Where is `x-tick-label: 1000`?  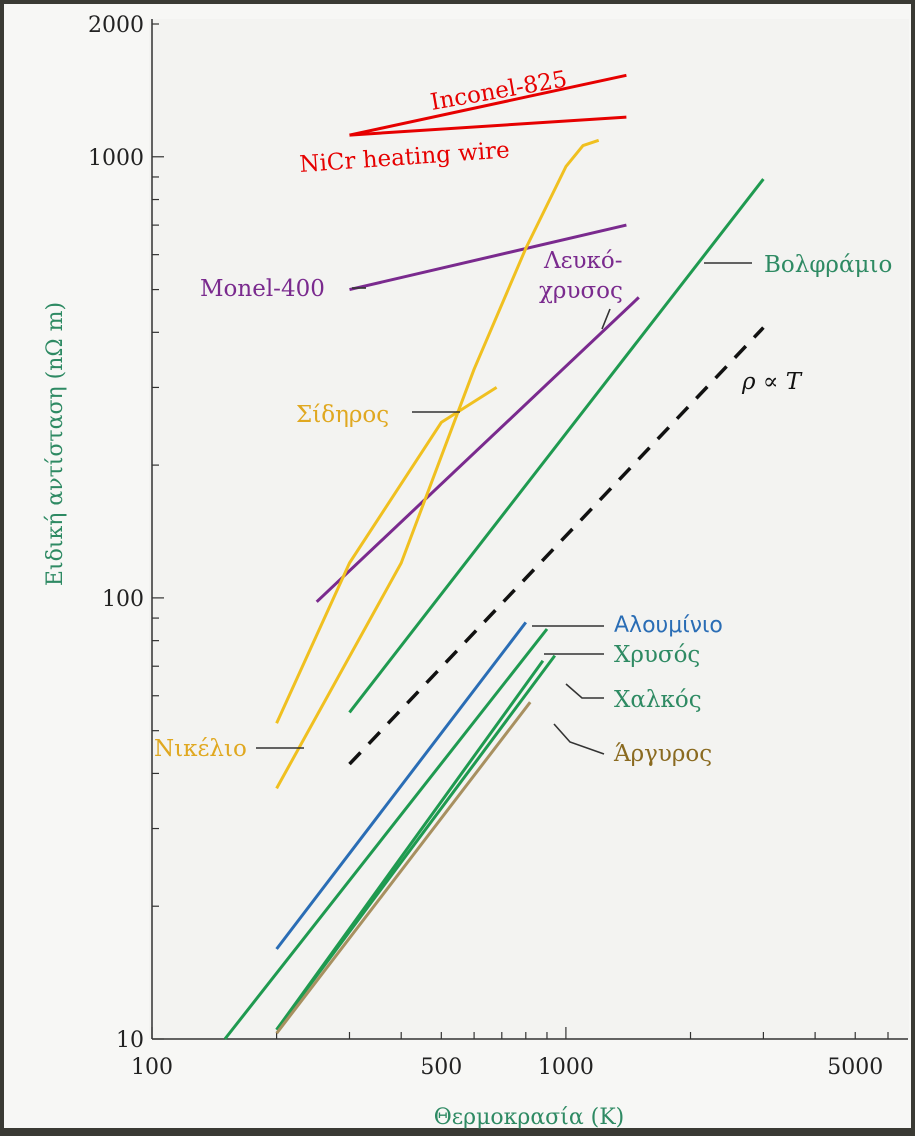 x-tick-label: 1000 is located at coordinates (566, 1067).